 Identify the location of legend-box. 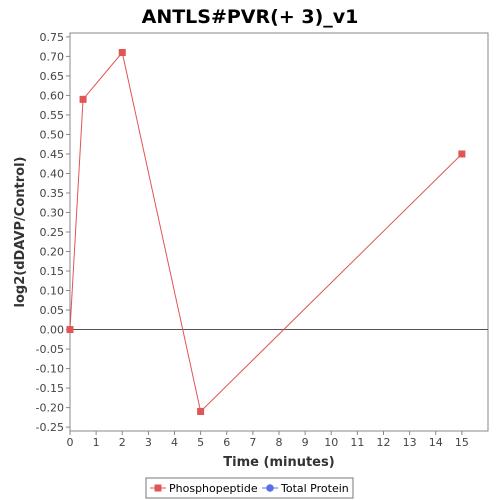
(249, 488).